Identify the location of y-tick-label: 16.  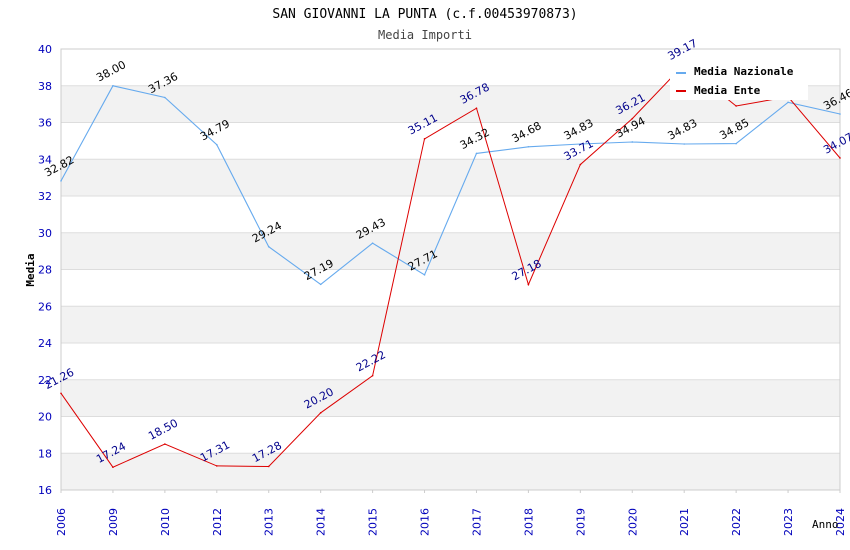
(45, 490).